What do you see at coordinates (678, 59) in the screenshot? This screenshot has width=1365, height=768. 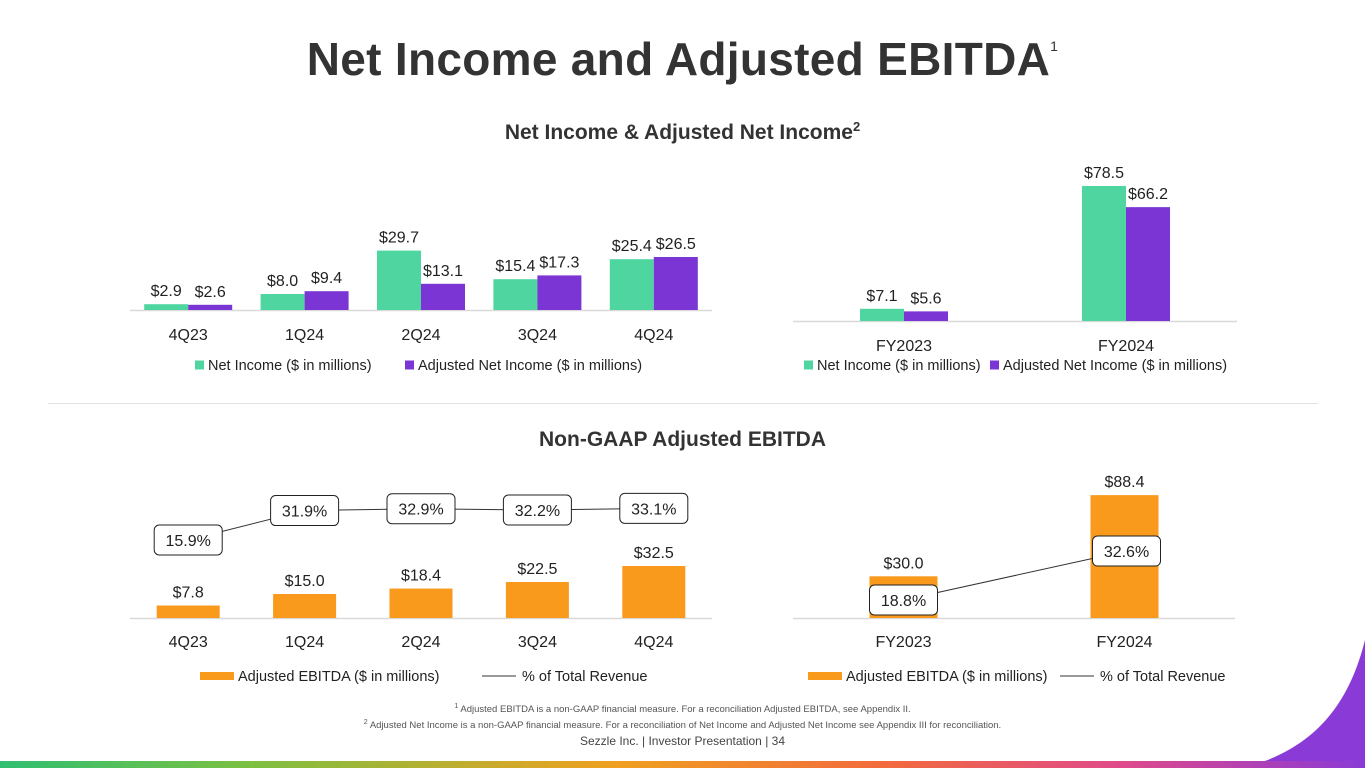 I see `page-title-text: Net Income and Adjusted EBITDA` at bounding box center [678, 59].